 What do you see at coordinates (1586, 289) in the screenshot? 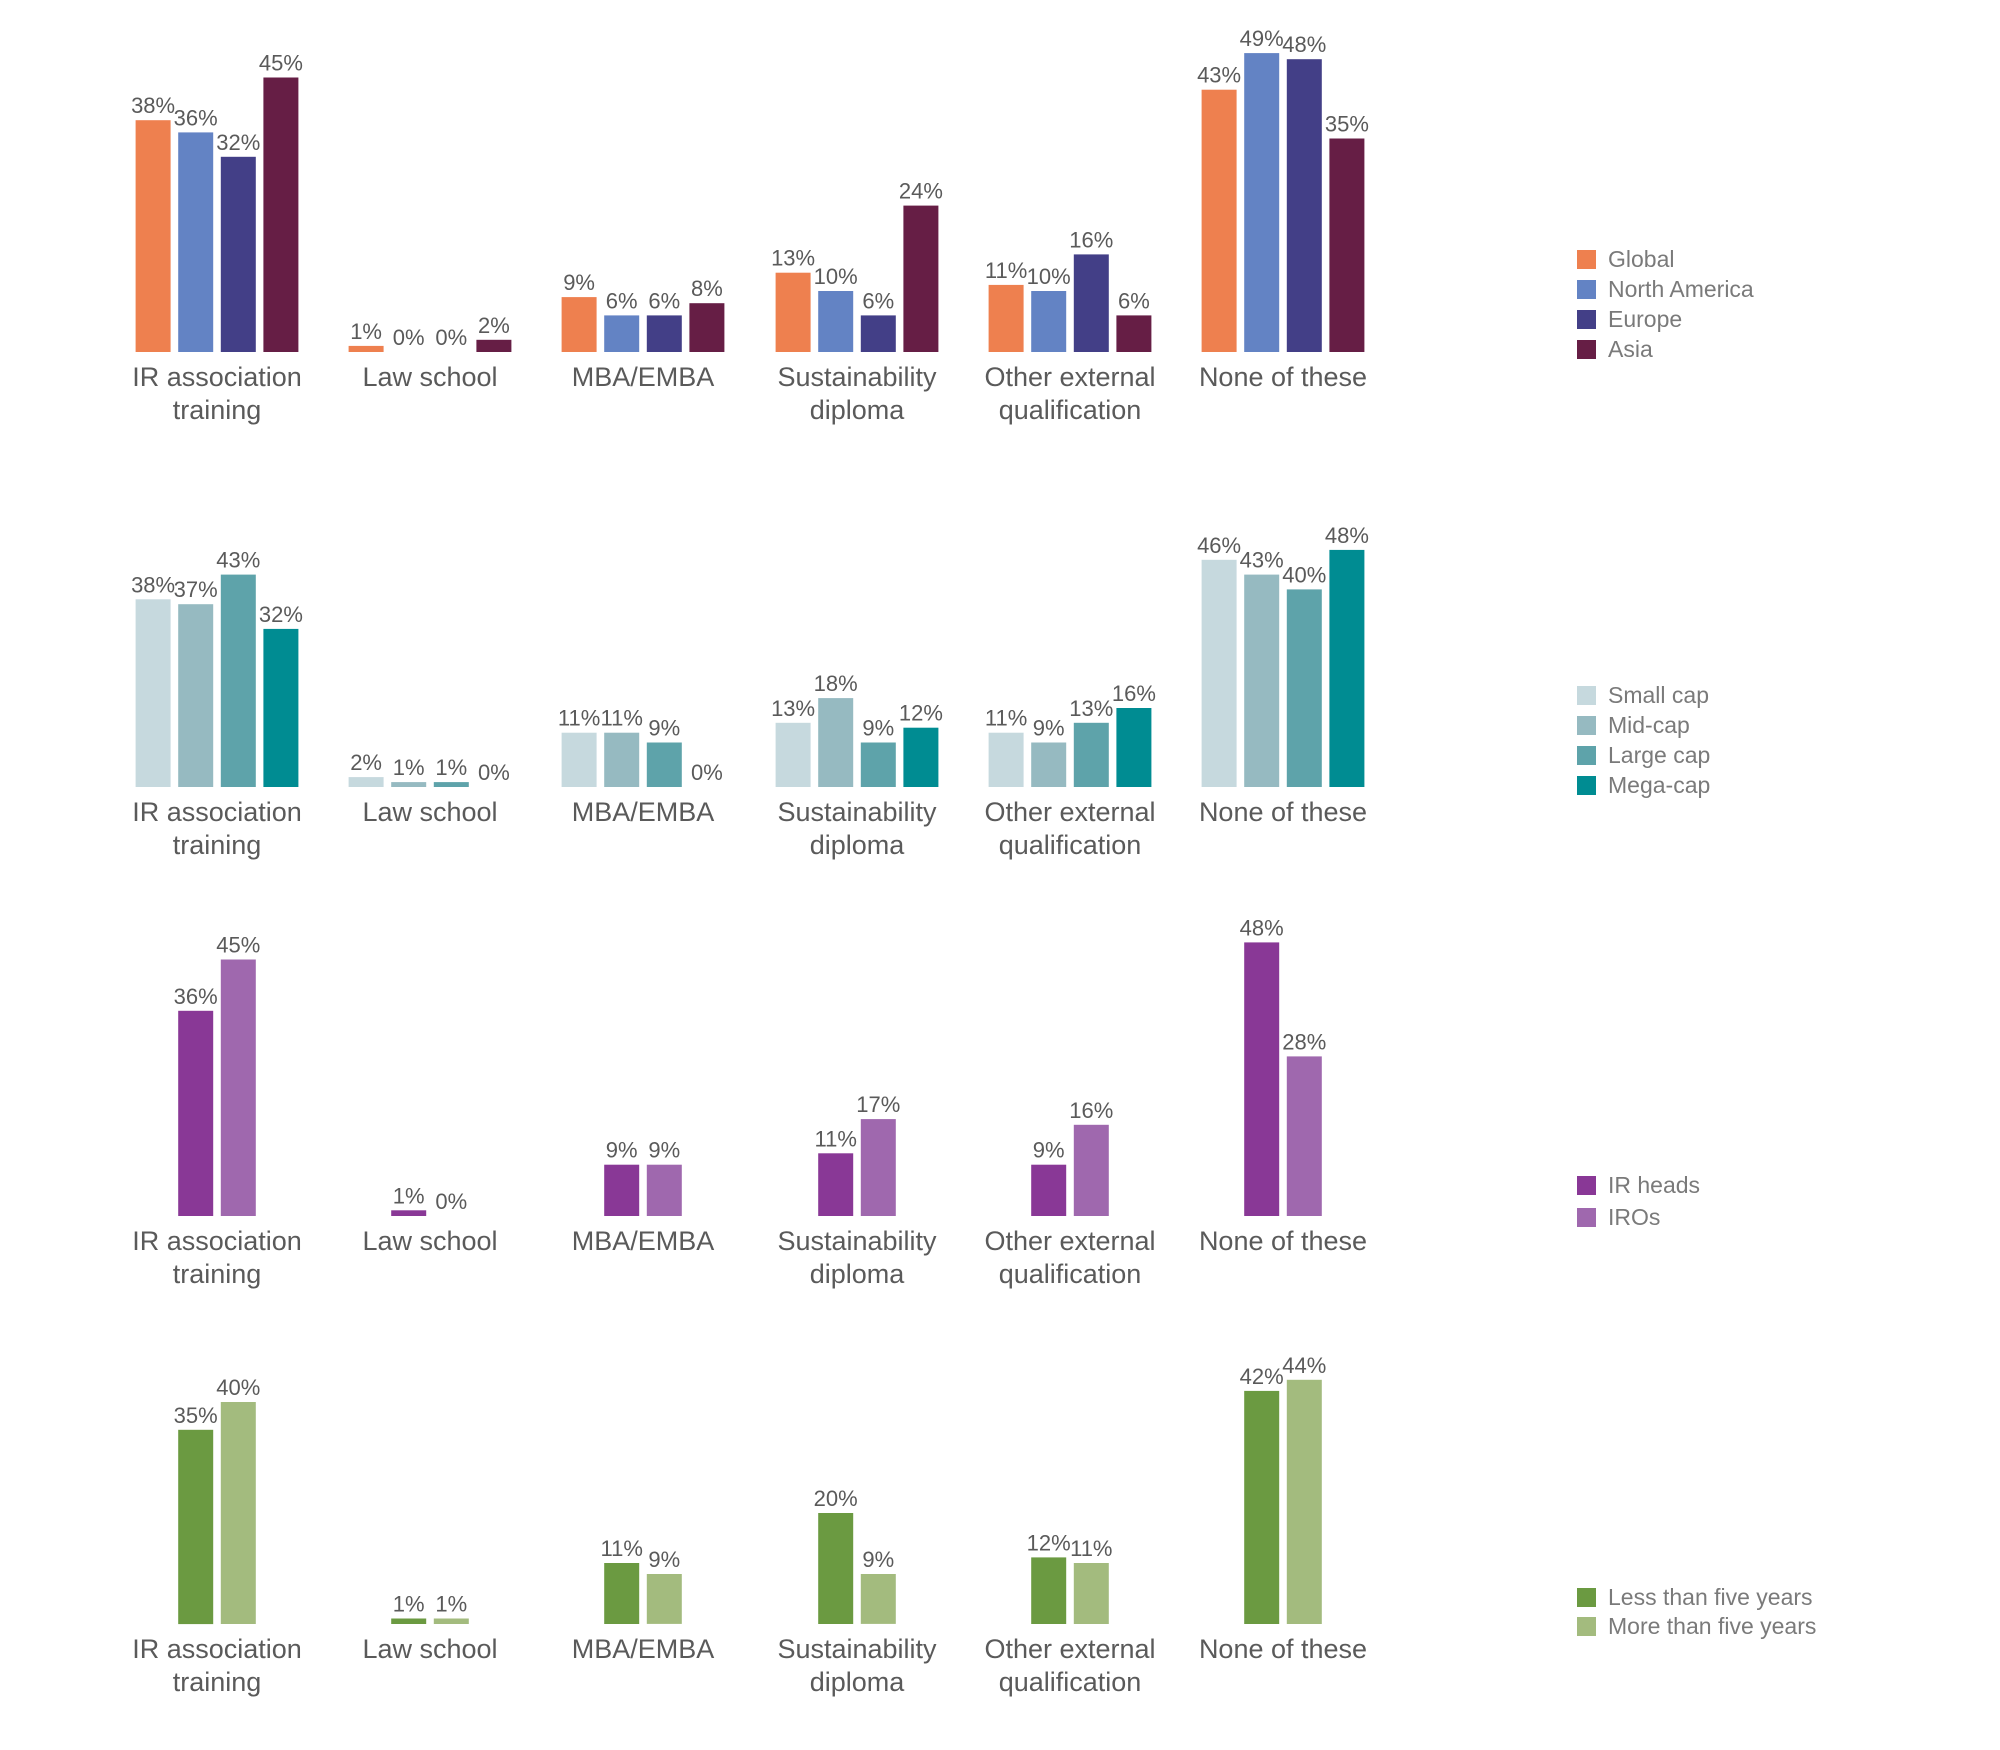
I see `legend-swatch-north-america` at bounding box center [1586, 289].